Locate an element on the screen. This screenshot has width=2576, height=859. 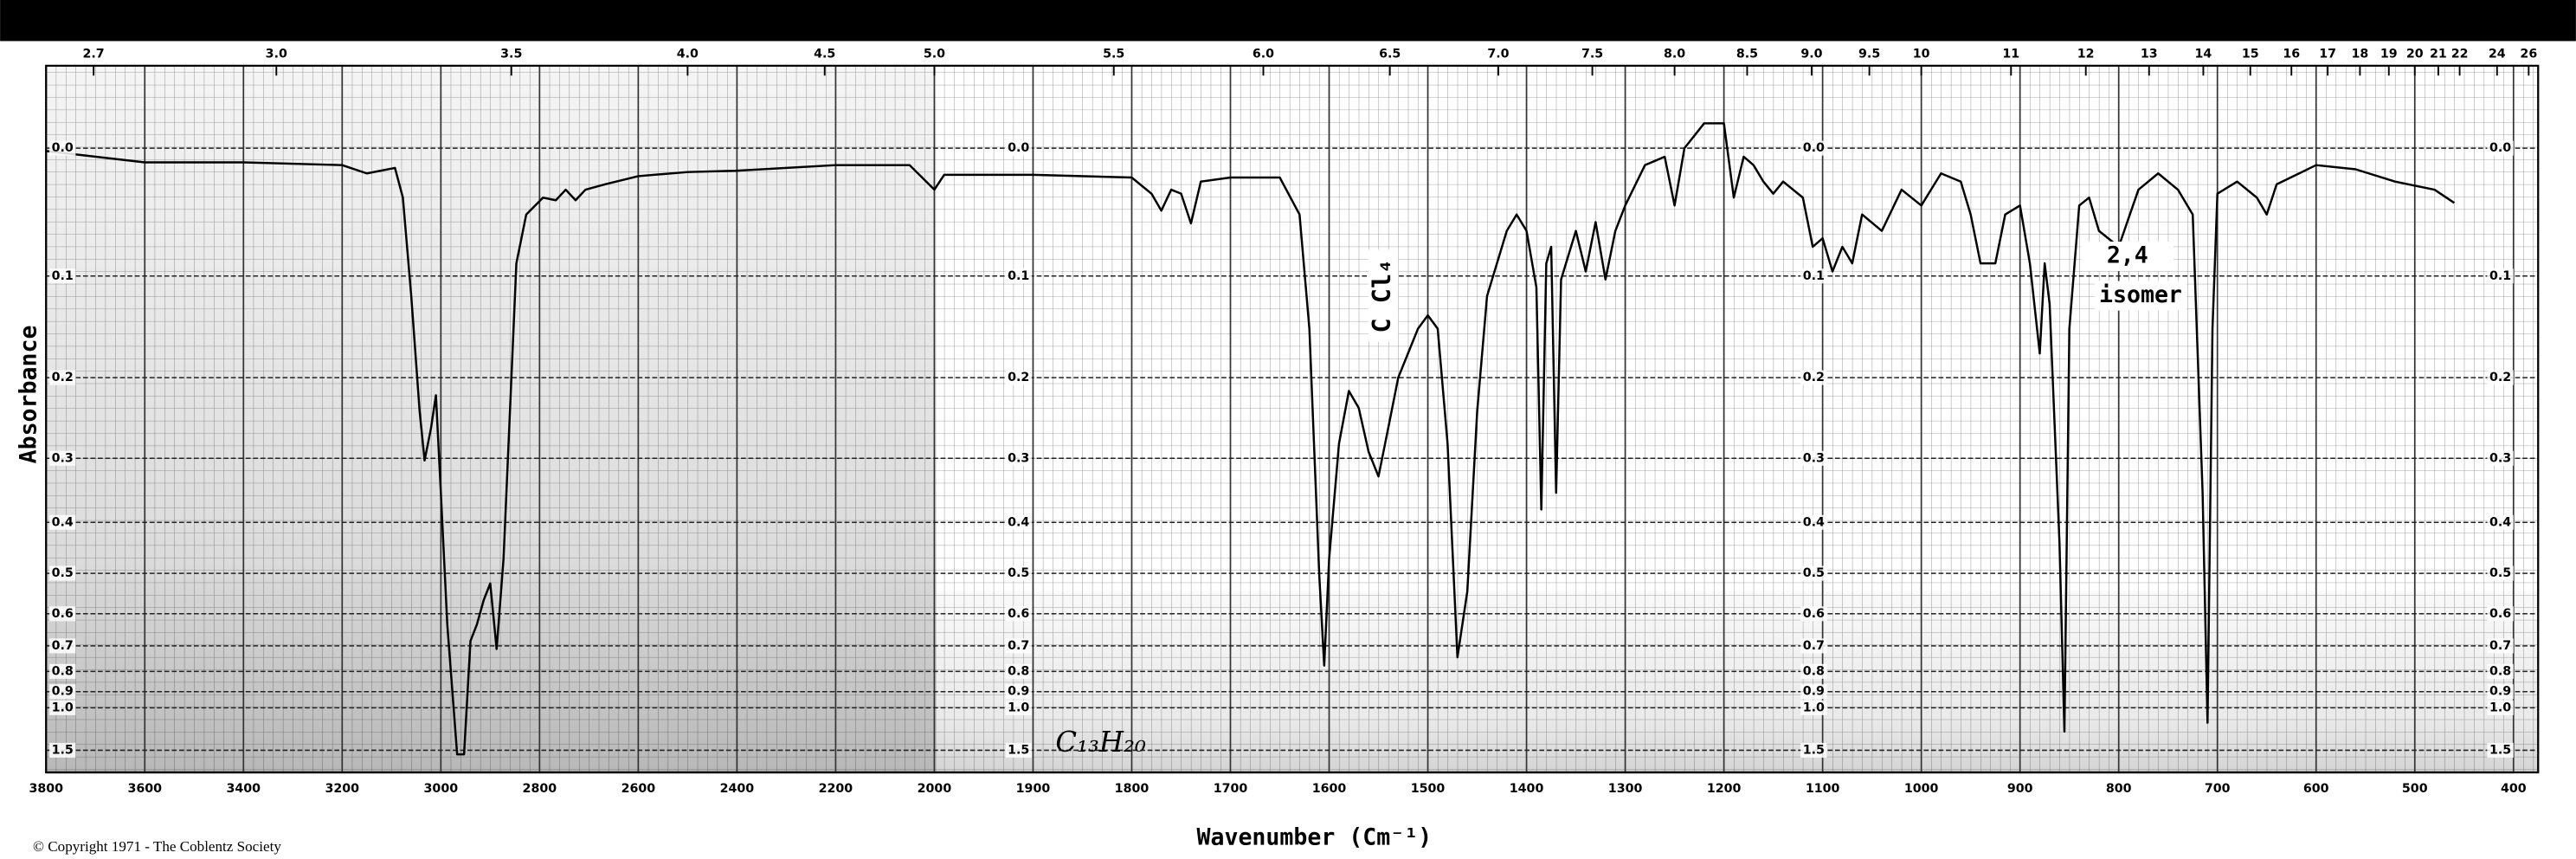
x2-tick-label: 22 is located at coordinates (2460, 55).